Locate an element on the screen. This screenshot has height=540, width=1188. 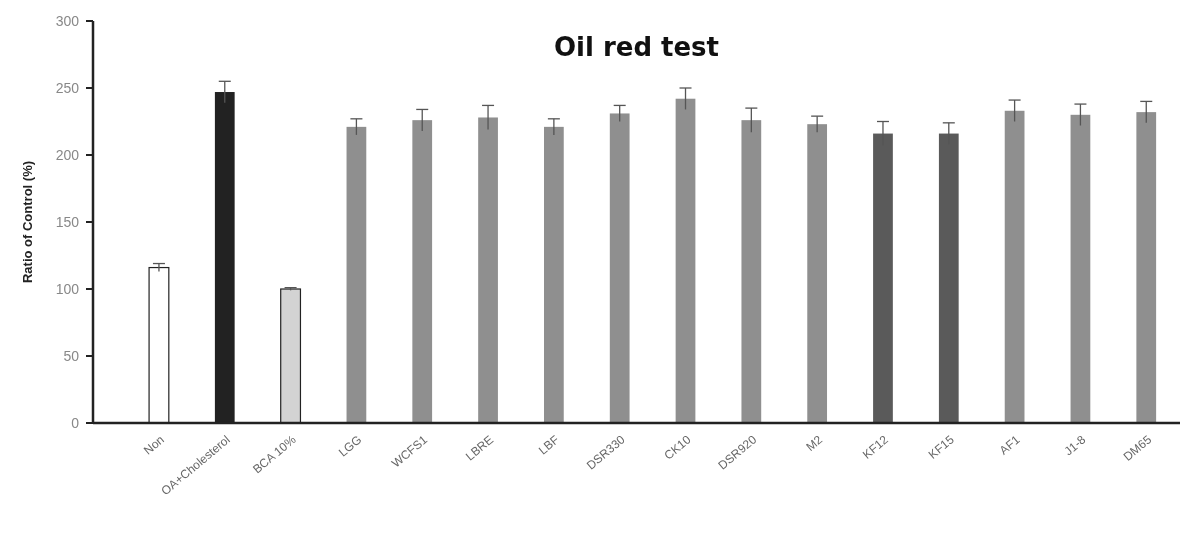
y-axis-title: Ratio of Control (%) is located at coordinates (27, 222).